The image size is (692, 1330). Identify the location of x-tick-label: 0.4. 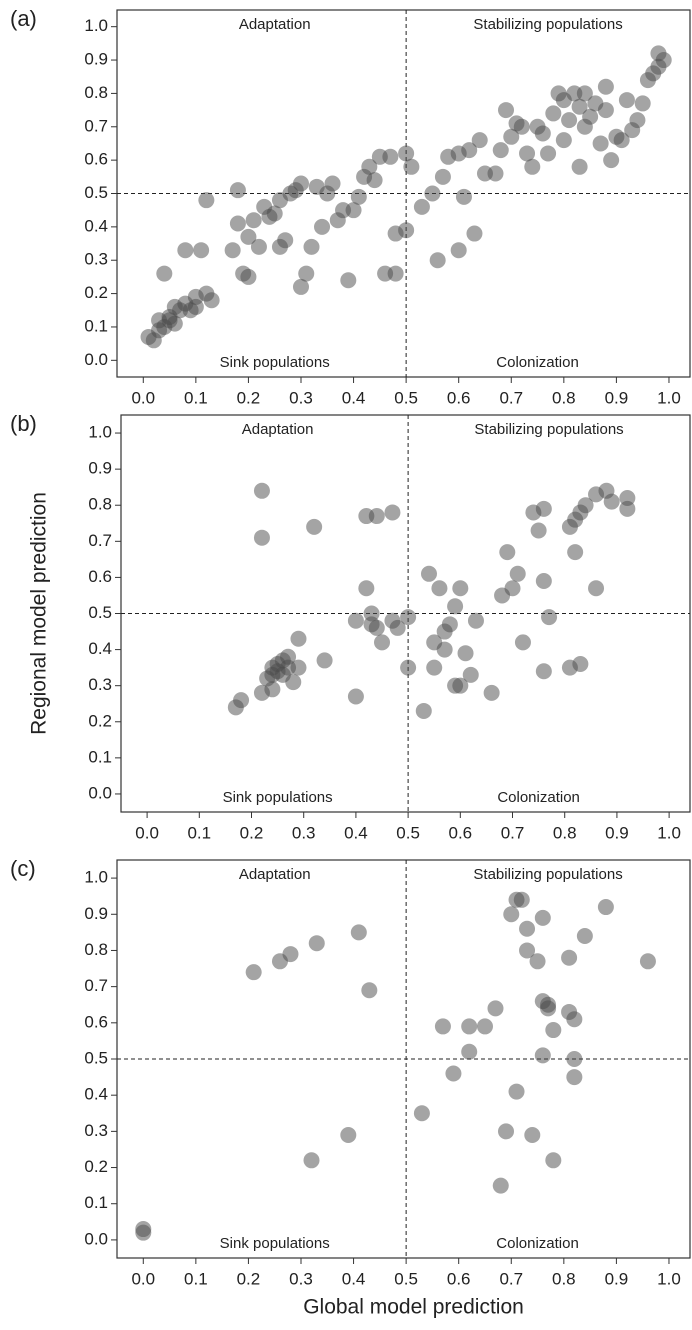
(354, 1278).